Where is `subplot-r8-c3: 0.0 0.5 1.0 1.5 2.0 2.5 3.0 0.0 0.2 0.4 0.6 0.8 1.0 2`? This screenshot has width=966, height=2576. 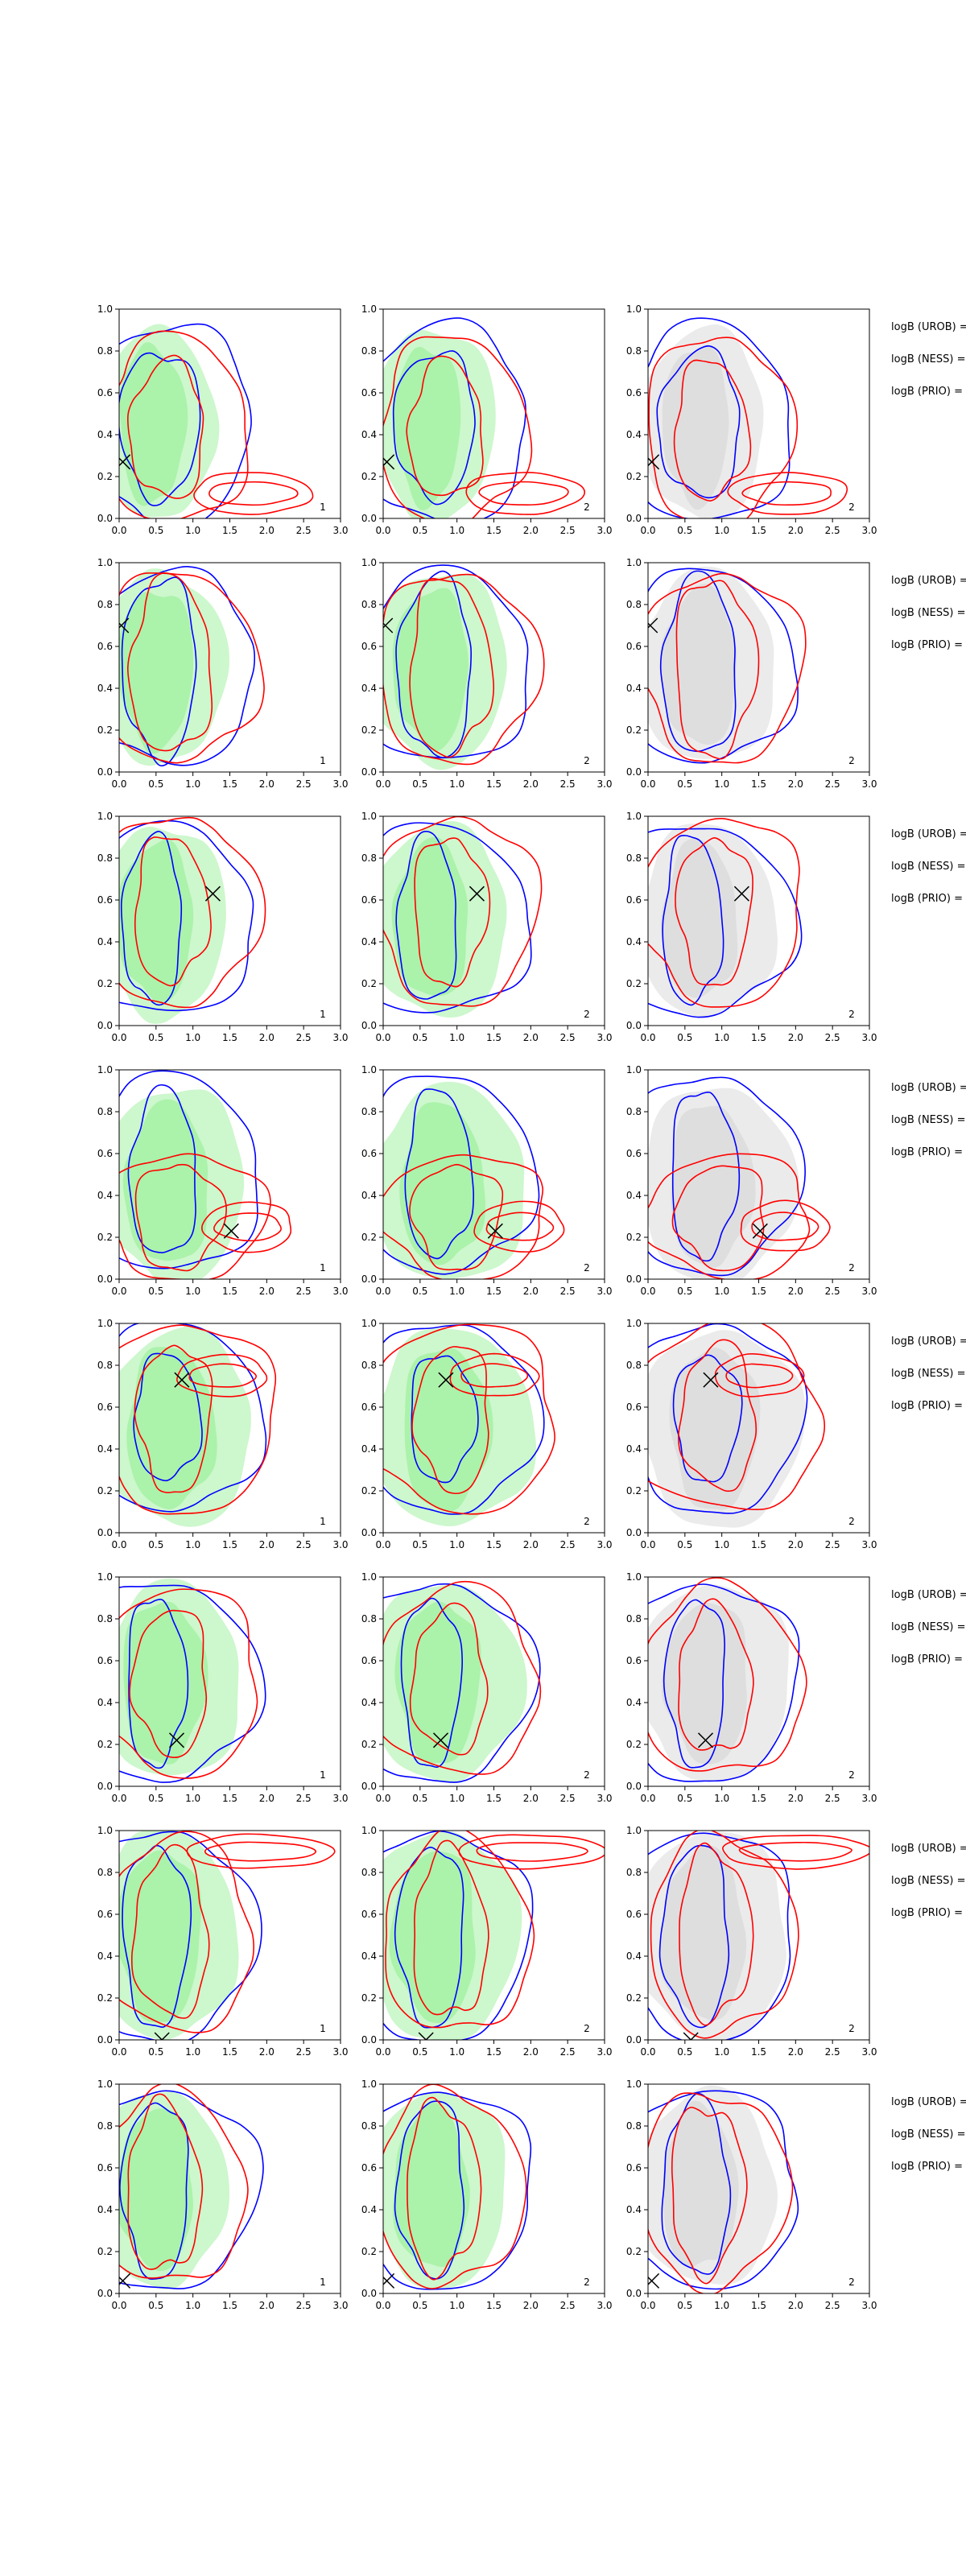 subplot-r8-c3: 0.0 0.5 1.0 1.5 2.0 2.5 3.0 0.0 0.2 0.4 0.6 0.8 1.0 2 is located at coordinates (751, 2195).